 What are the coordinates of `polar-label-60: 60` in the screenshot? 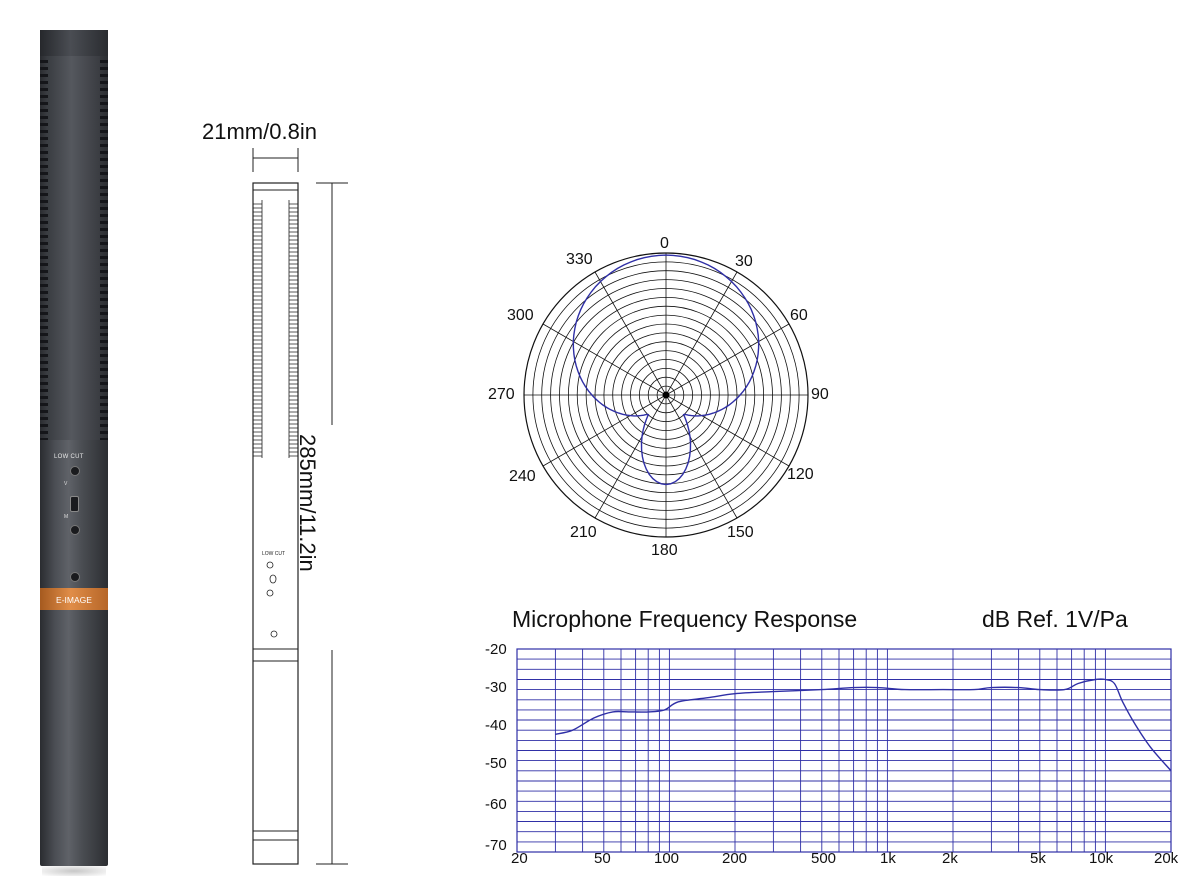 It's located at (799, 315).